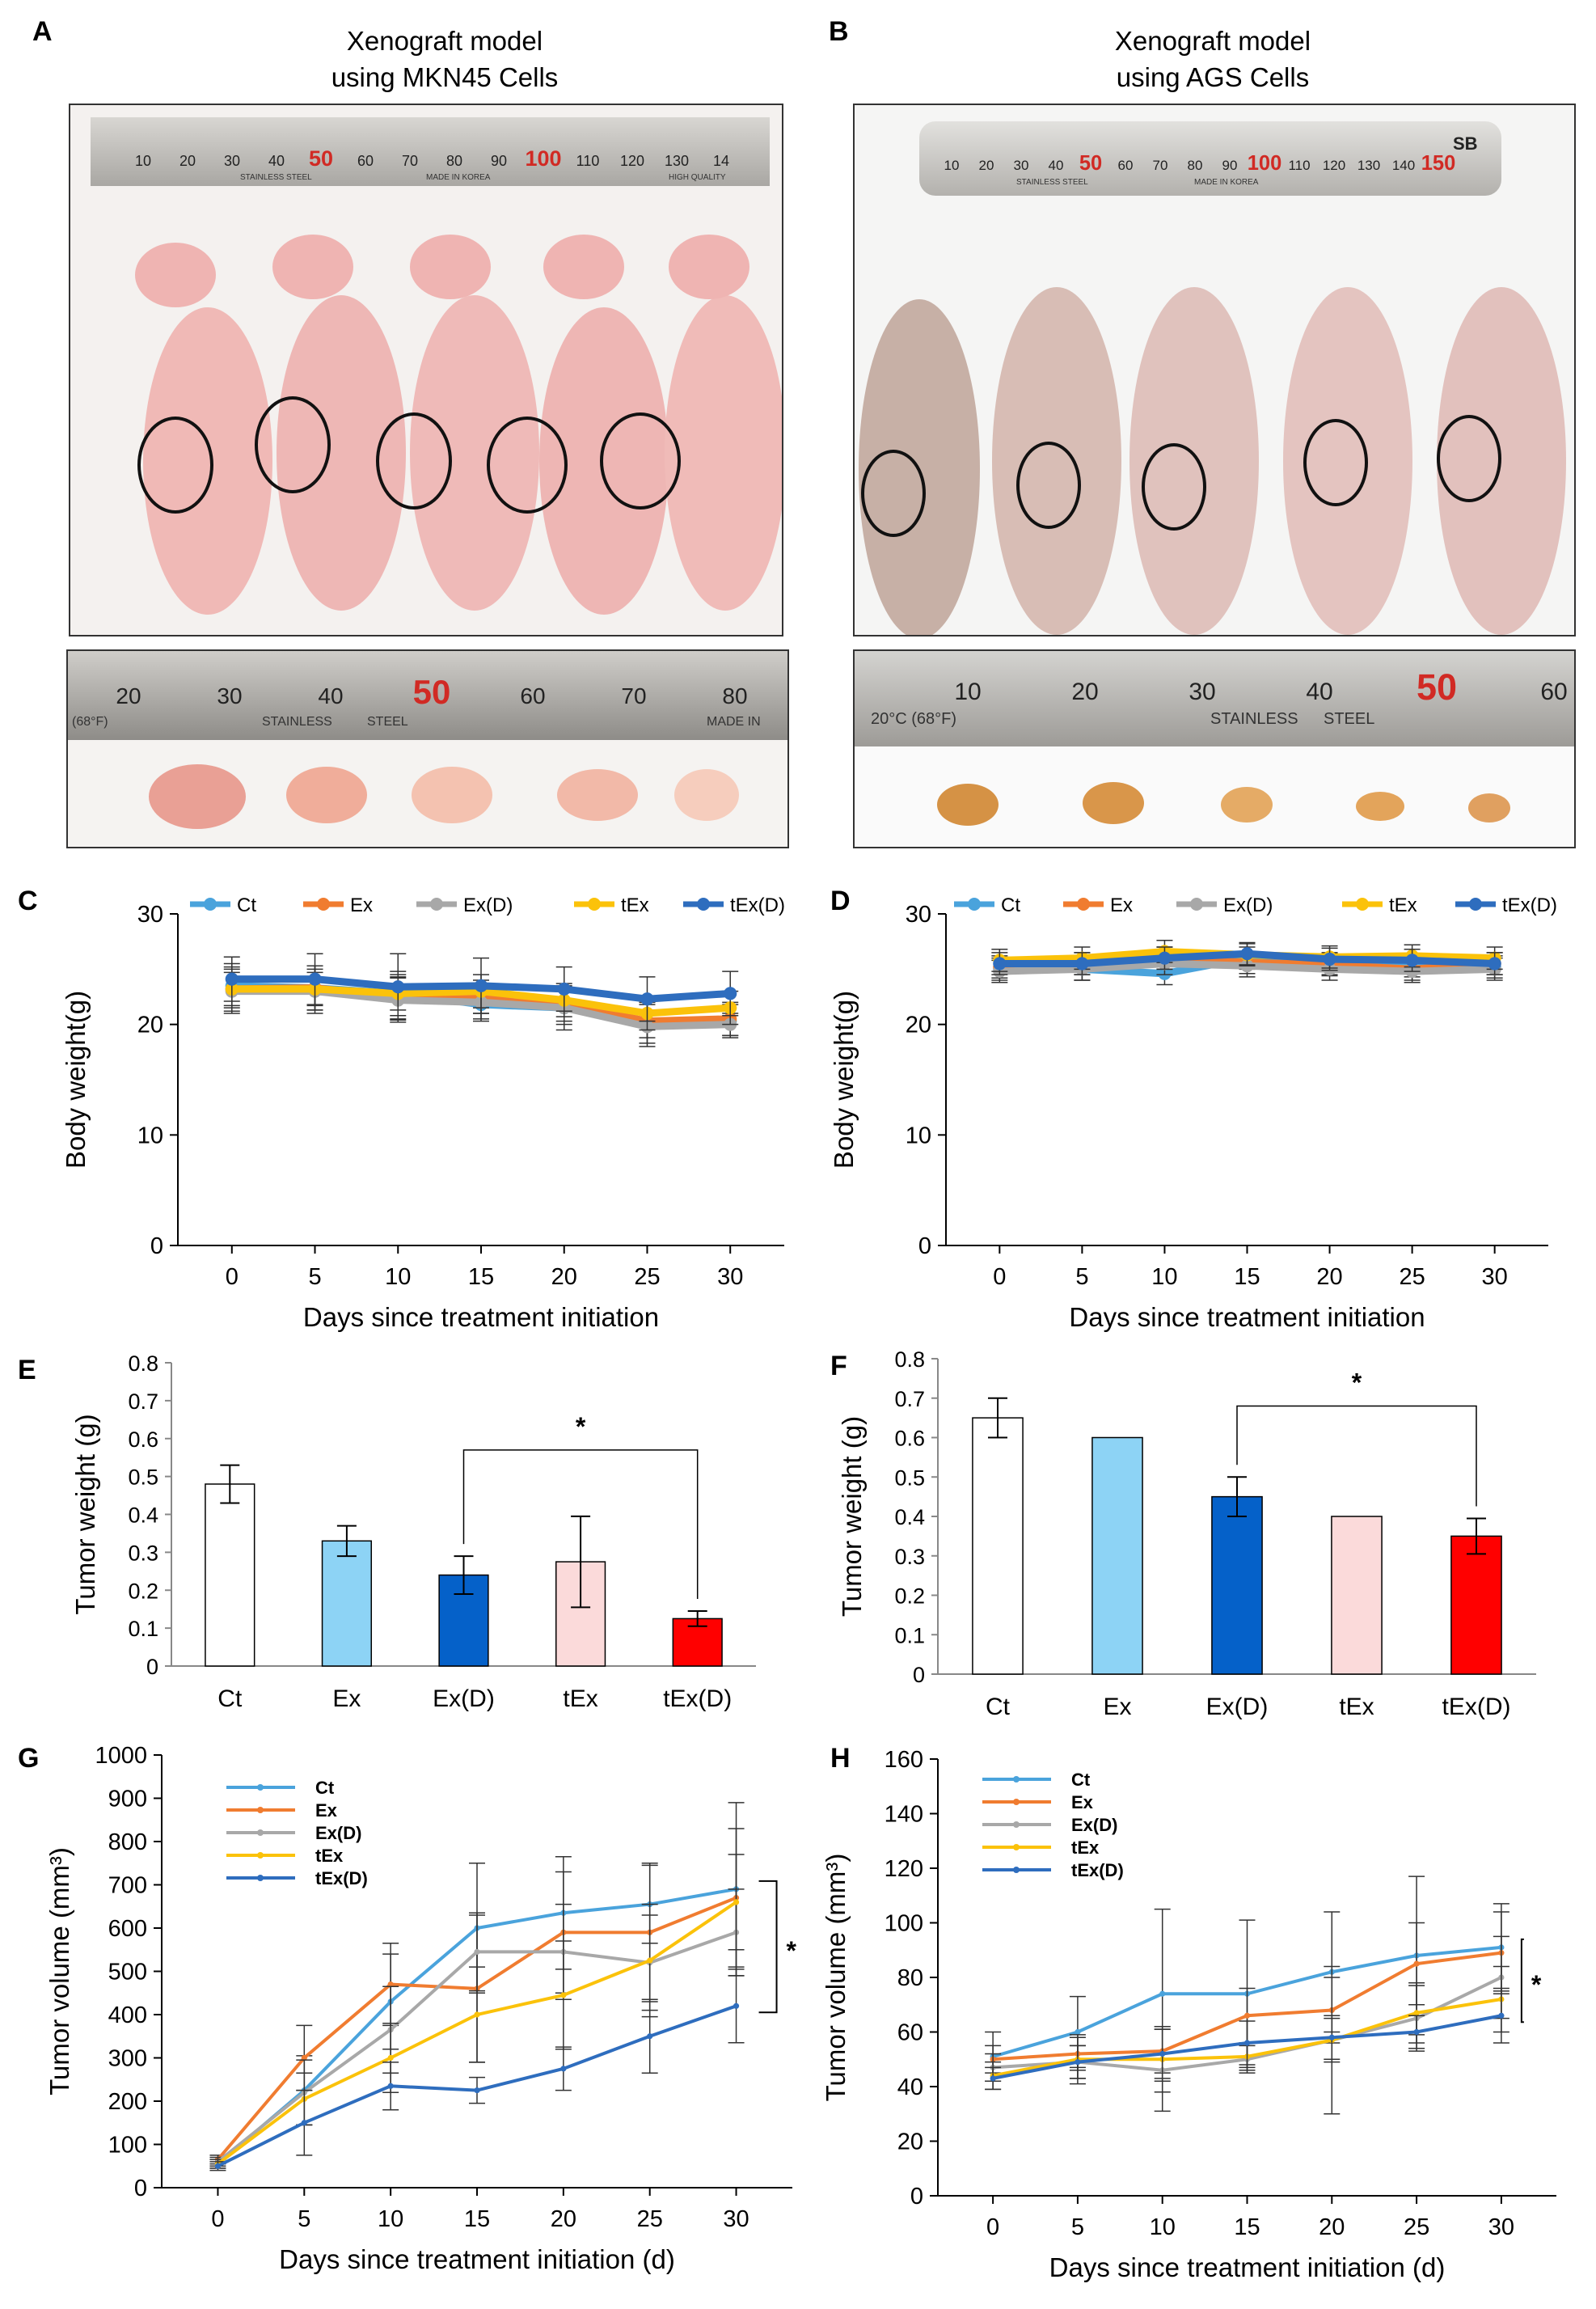 This screenshot has height=2309, width=1596. What do you see at coordinates (580, 1698) in the screenshot?
I see `x-tick-label: tEx` at bounding box center [580, 1698].